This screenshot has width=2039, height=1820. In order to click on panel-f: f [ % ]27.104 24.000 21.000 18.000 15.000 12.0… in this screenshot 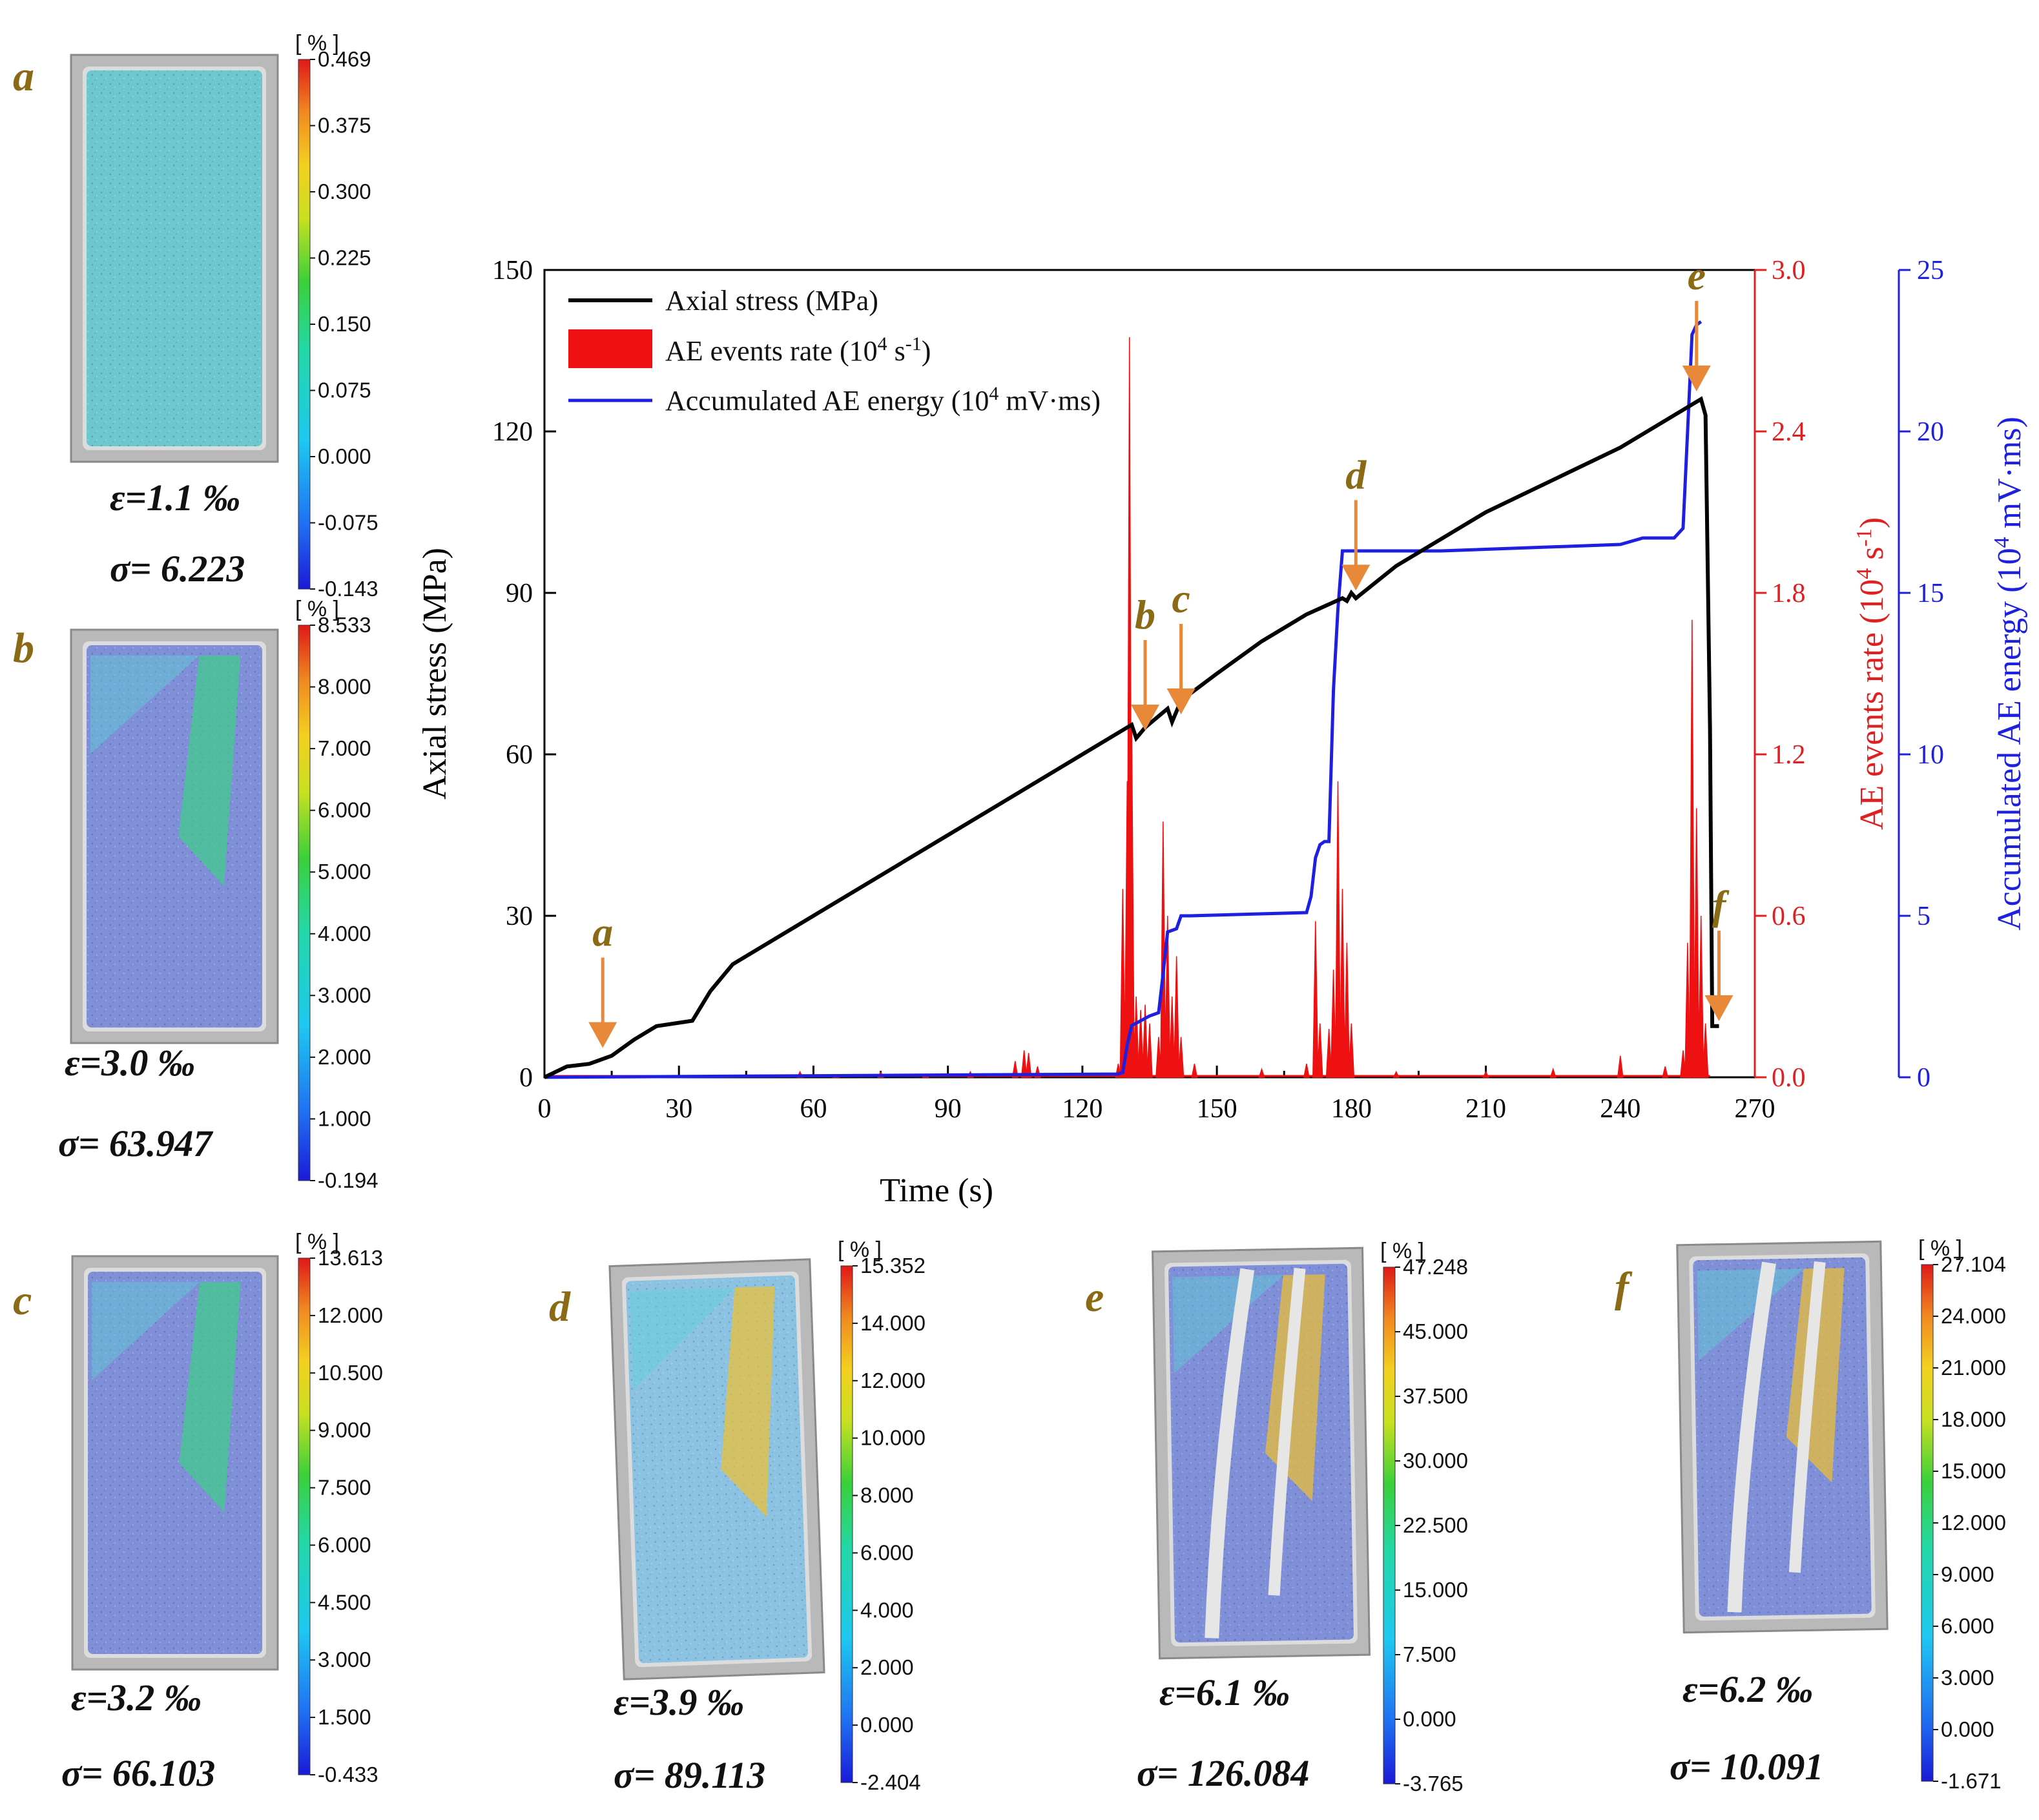, I will do `click(1810, 1514)`.